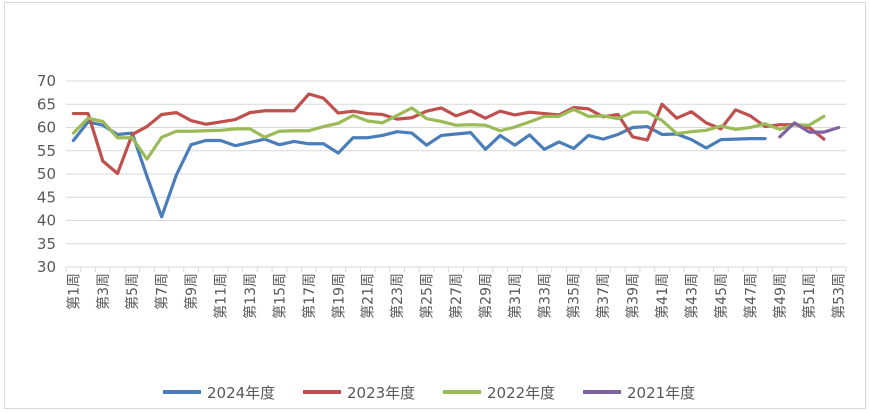 The image size is (870, 413). I want to click on x-tick-label: 第25周, so click(427, 296).